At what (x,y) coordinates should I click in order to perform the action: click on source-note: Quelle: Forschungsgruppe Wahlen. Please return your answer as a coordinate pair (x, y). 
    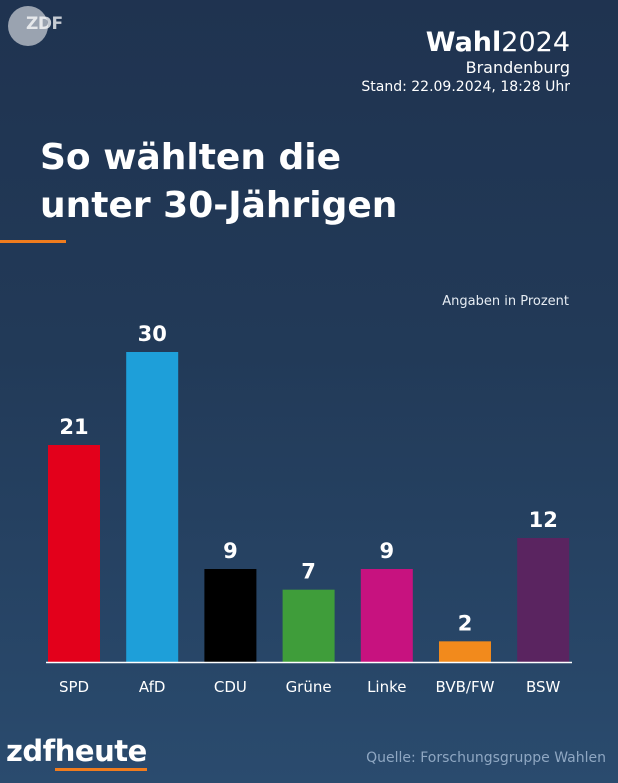
    Looking at the image, I should click on (486, 758).